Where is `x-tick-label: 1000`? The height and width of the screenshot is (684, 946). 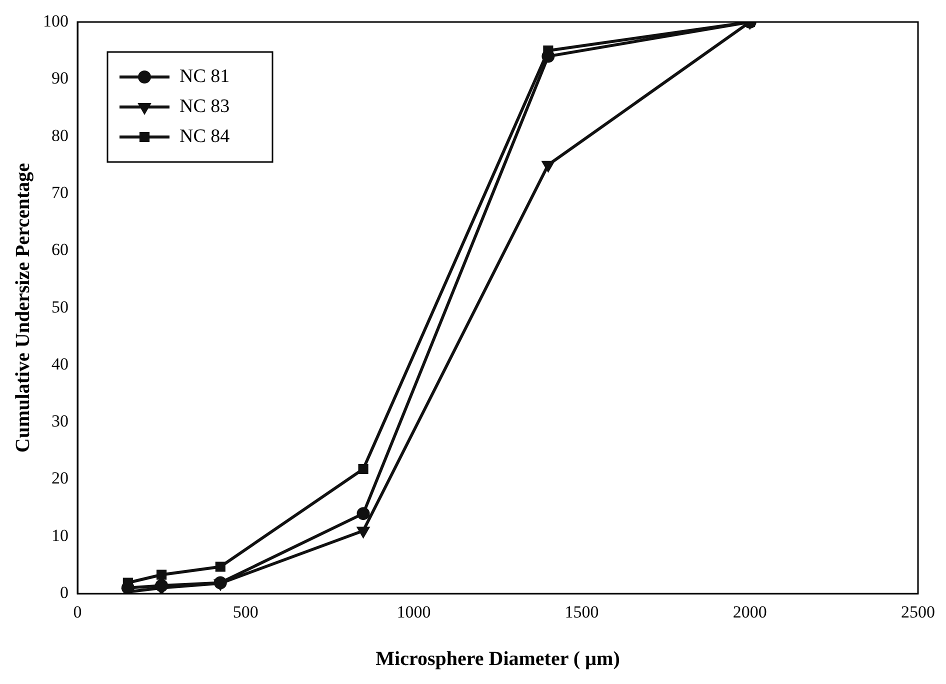 x-tick-label: 1000 is located at coordinates (413, 612).